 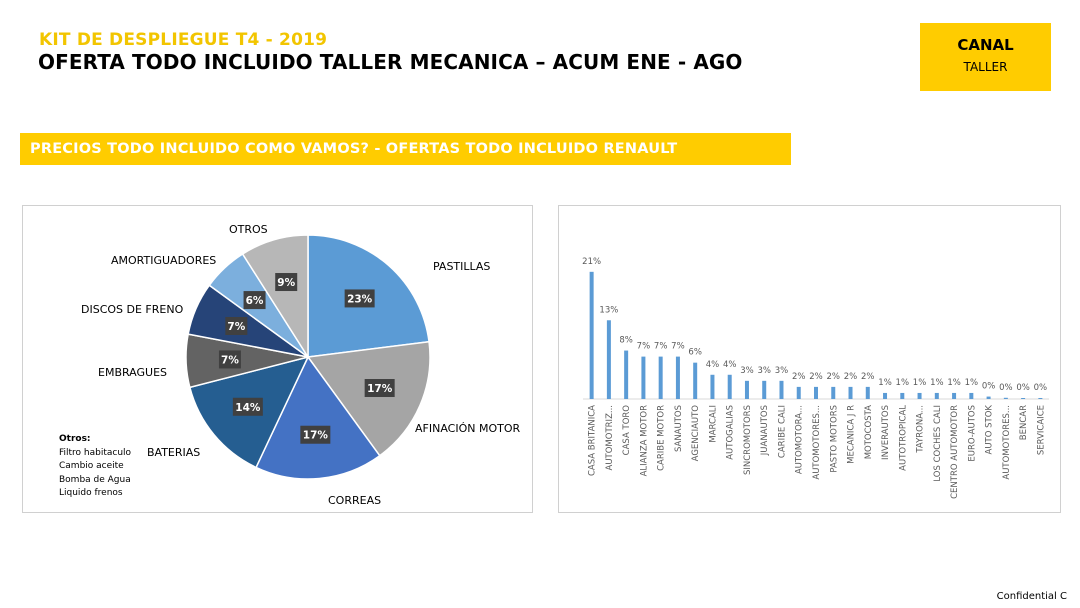 What do you see at coordinates (852, 434) in the screenshot?
I see `x-tick-label: MECANICA J R` at bounding box center [852, 434].